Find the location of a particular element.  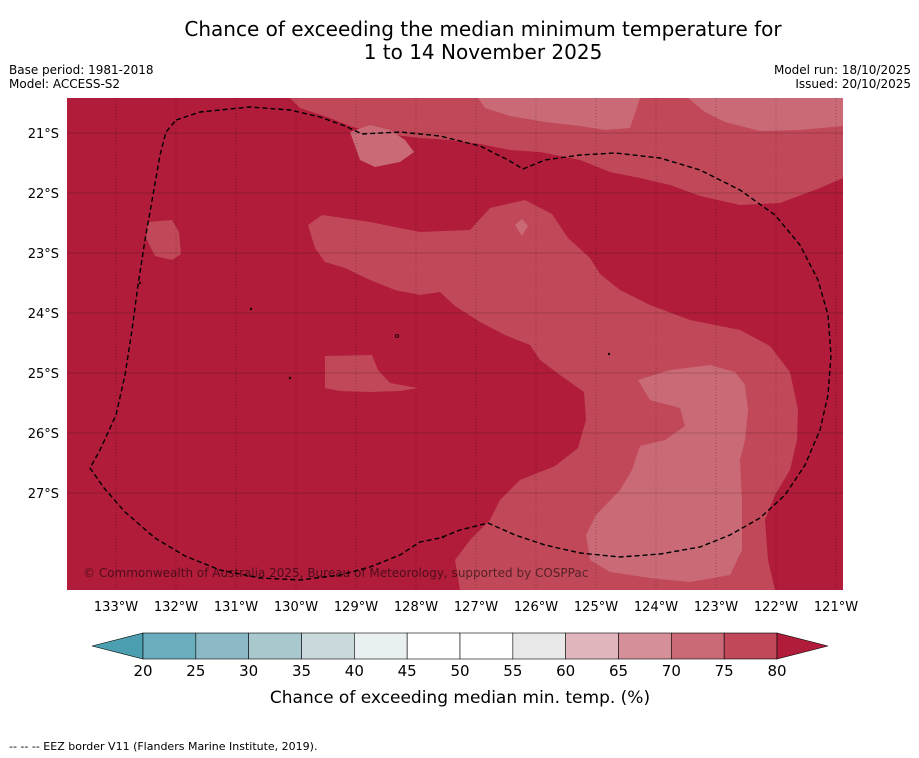

meta-left: Base period: 1981-2018 Model: ACCESS-S2 is located at coordinates (81, 77).